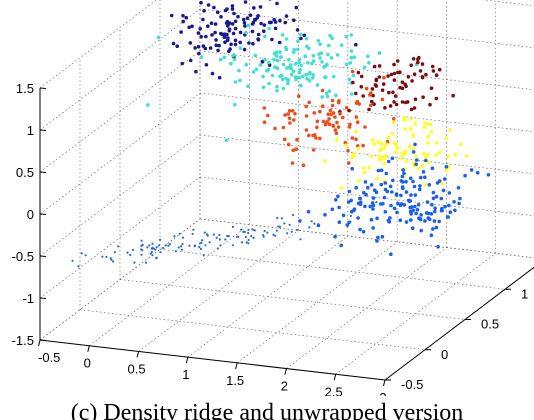  I want to click on z-tick-mark, so click(43, 130).